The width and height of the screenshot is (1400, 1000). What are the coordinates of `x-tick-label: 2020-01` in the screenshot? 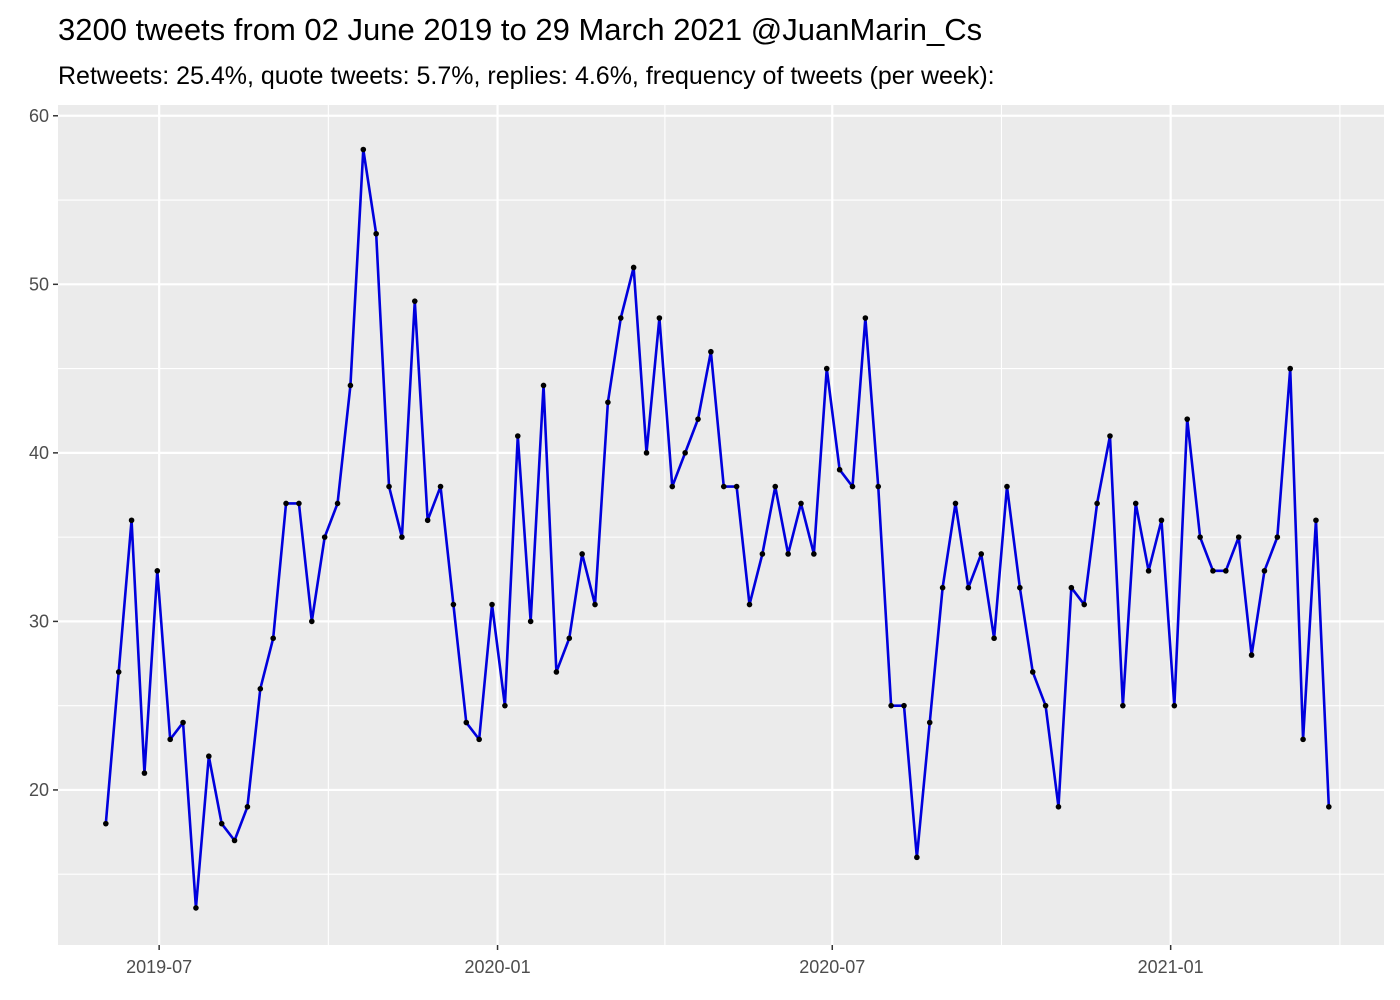 It's located at (498, 967).